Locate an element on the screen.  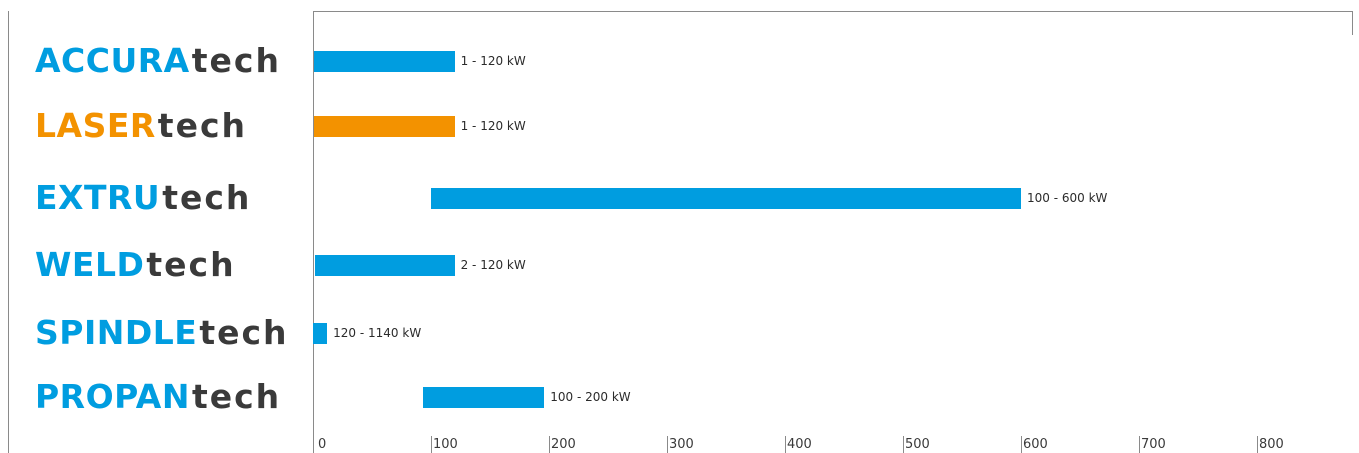
category-label: ACCURAtech is located at coordinates (158, 60).